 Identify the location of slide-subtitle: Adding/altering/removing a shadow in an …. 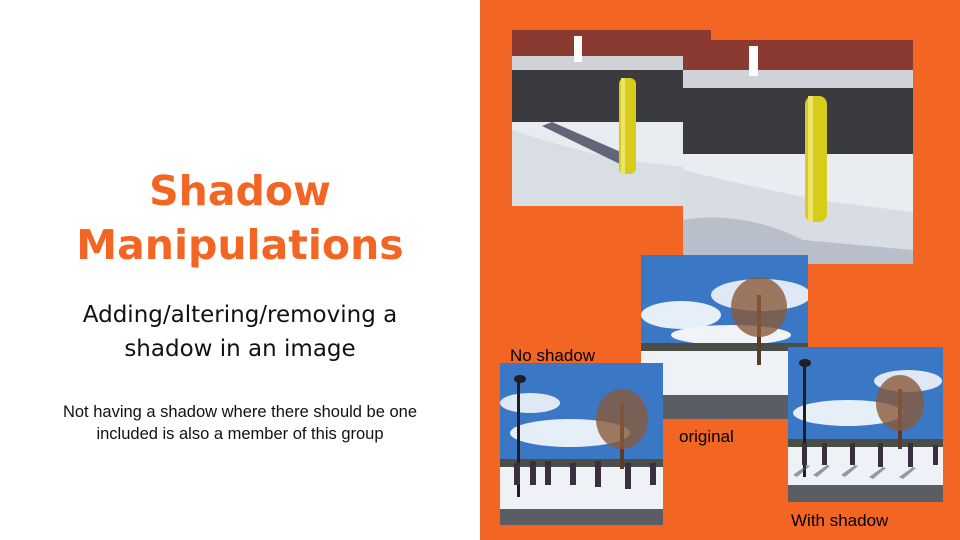
(240, 332).